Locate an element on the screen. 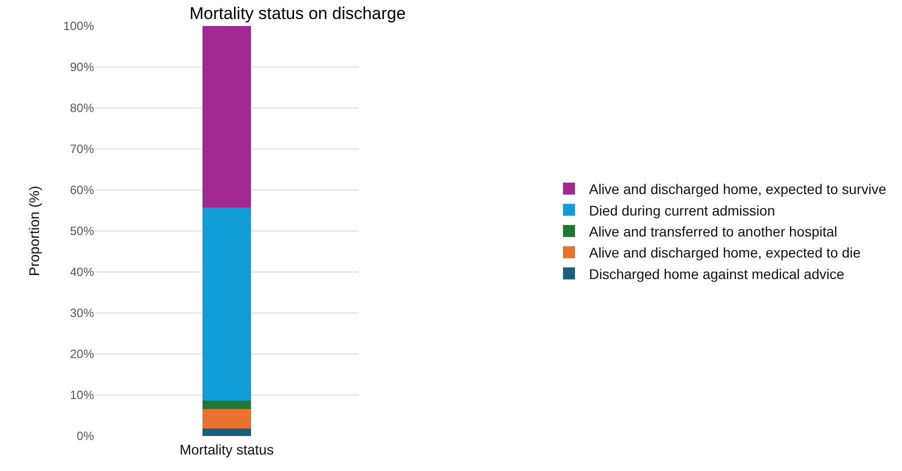 The height and width of the screenshot is (471, 902). y-tick-label: 100% is located at coordinates (78, 26).